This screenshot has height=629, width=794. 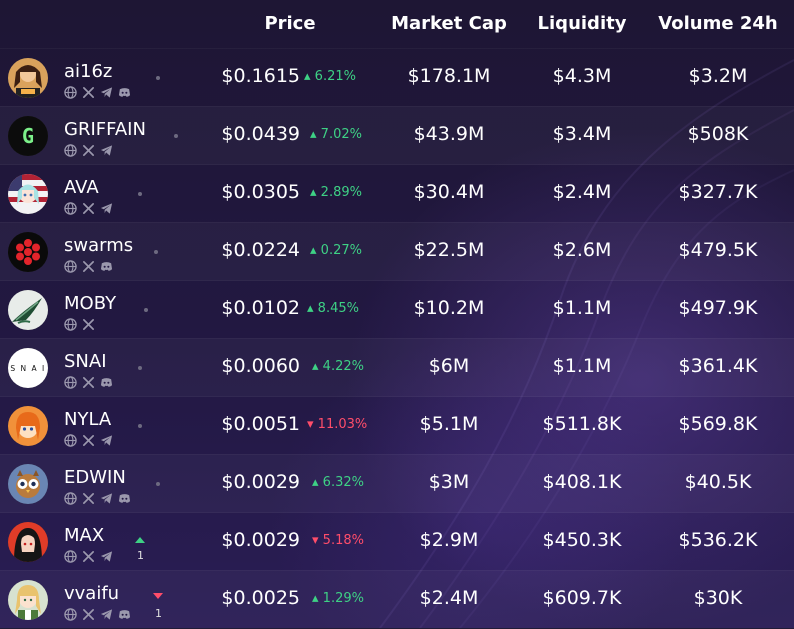 I want to click on token-name: NYLA, so click(x=88, y=419).